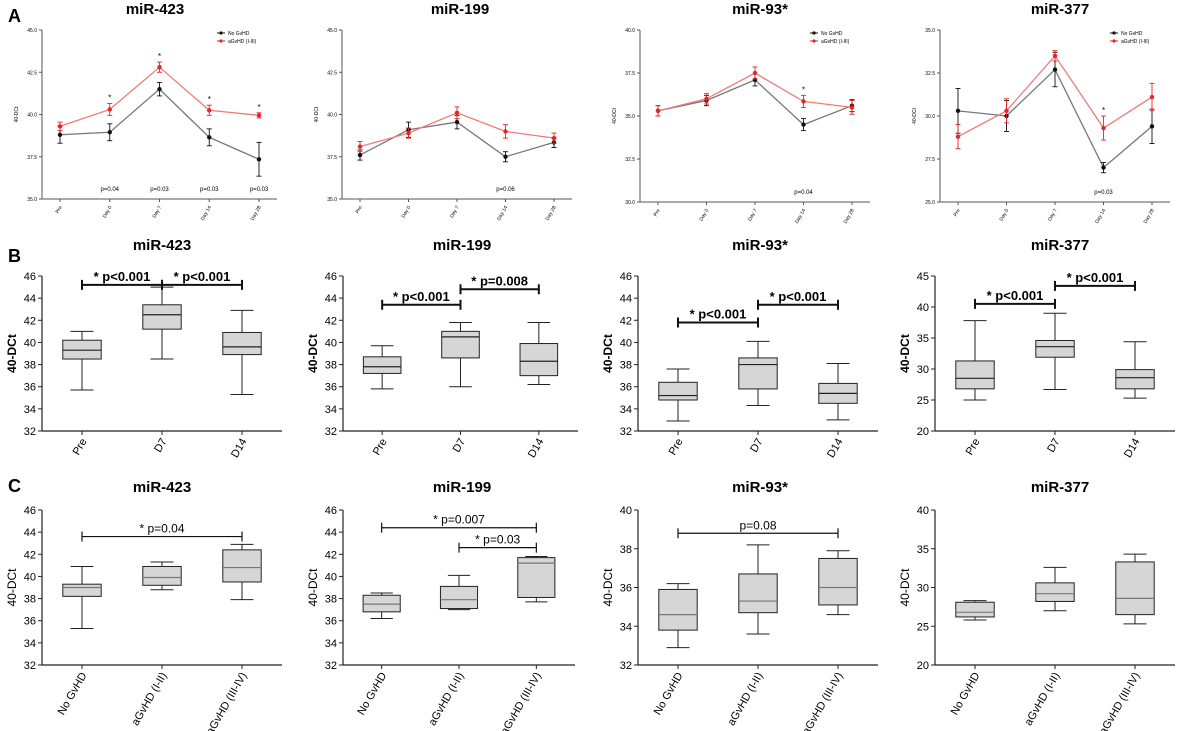 This screenshot has width=1192, height=731. I want to click on chart-title: miR-377, so click(1060, 487).